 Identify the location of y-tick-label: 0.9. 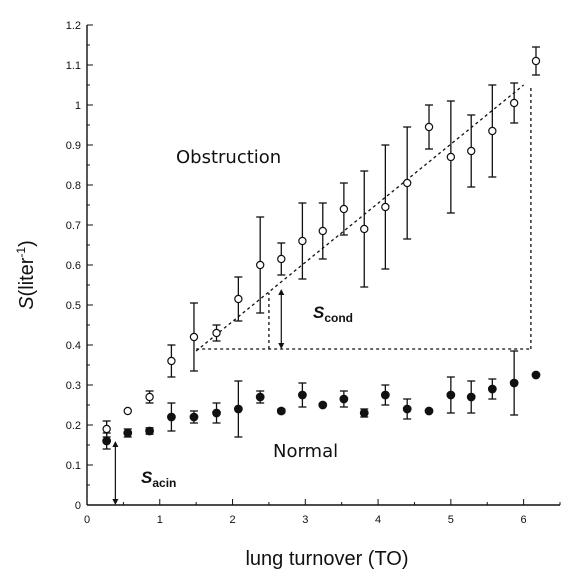
(73, 146).